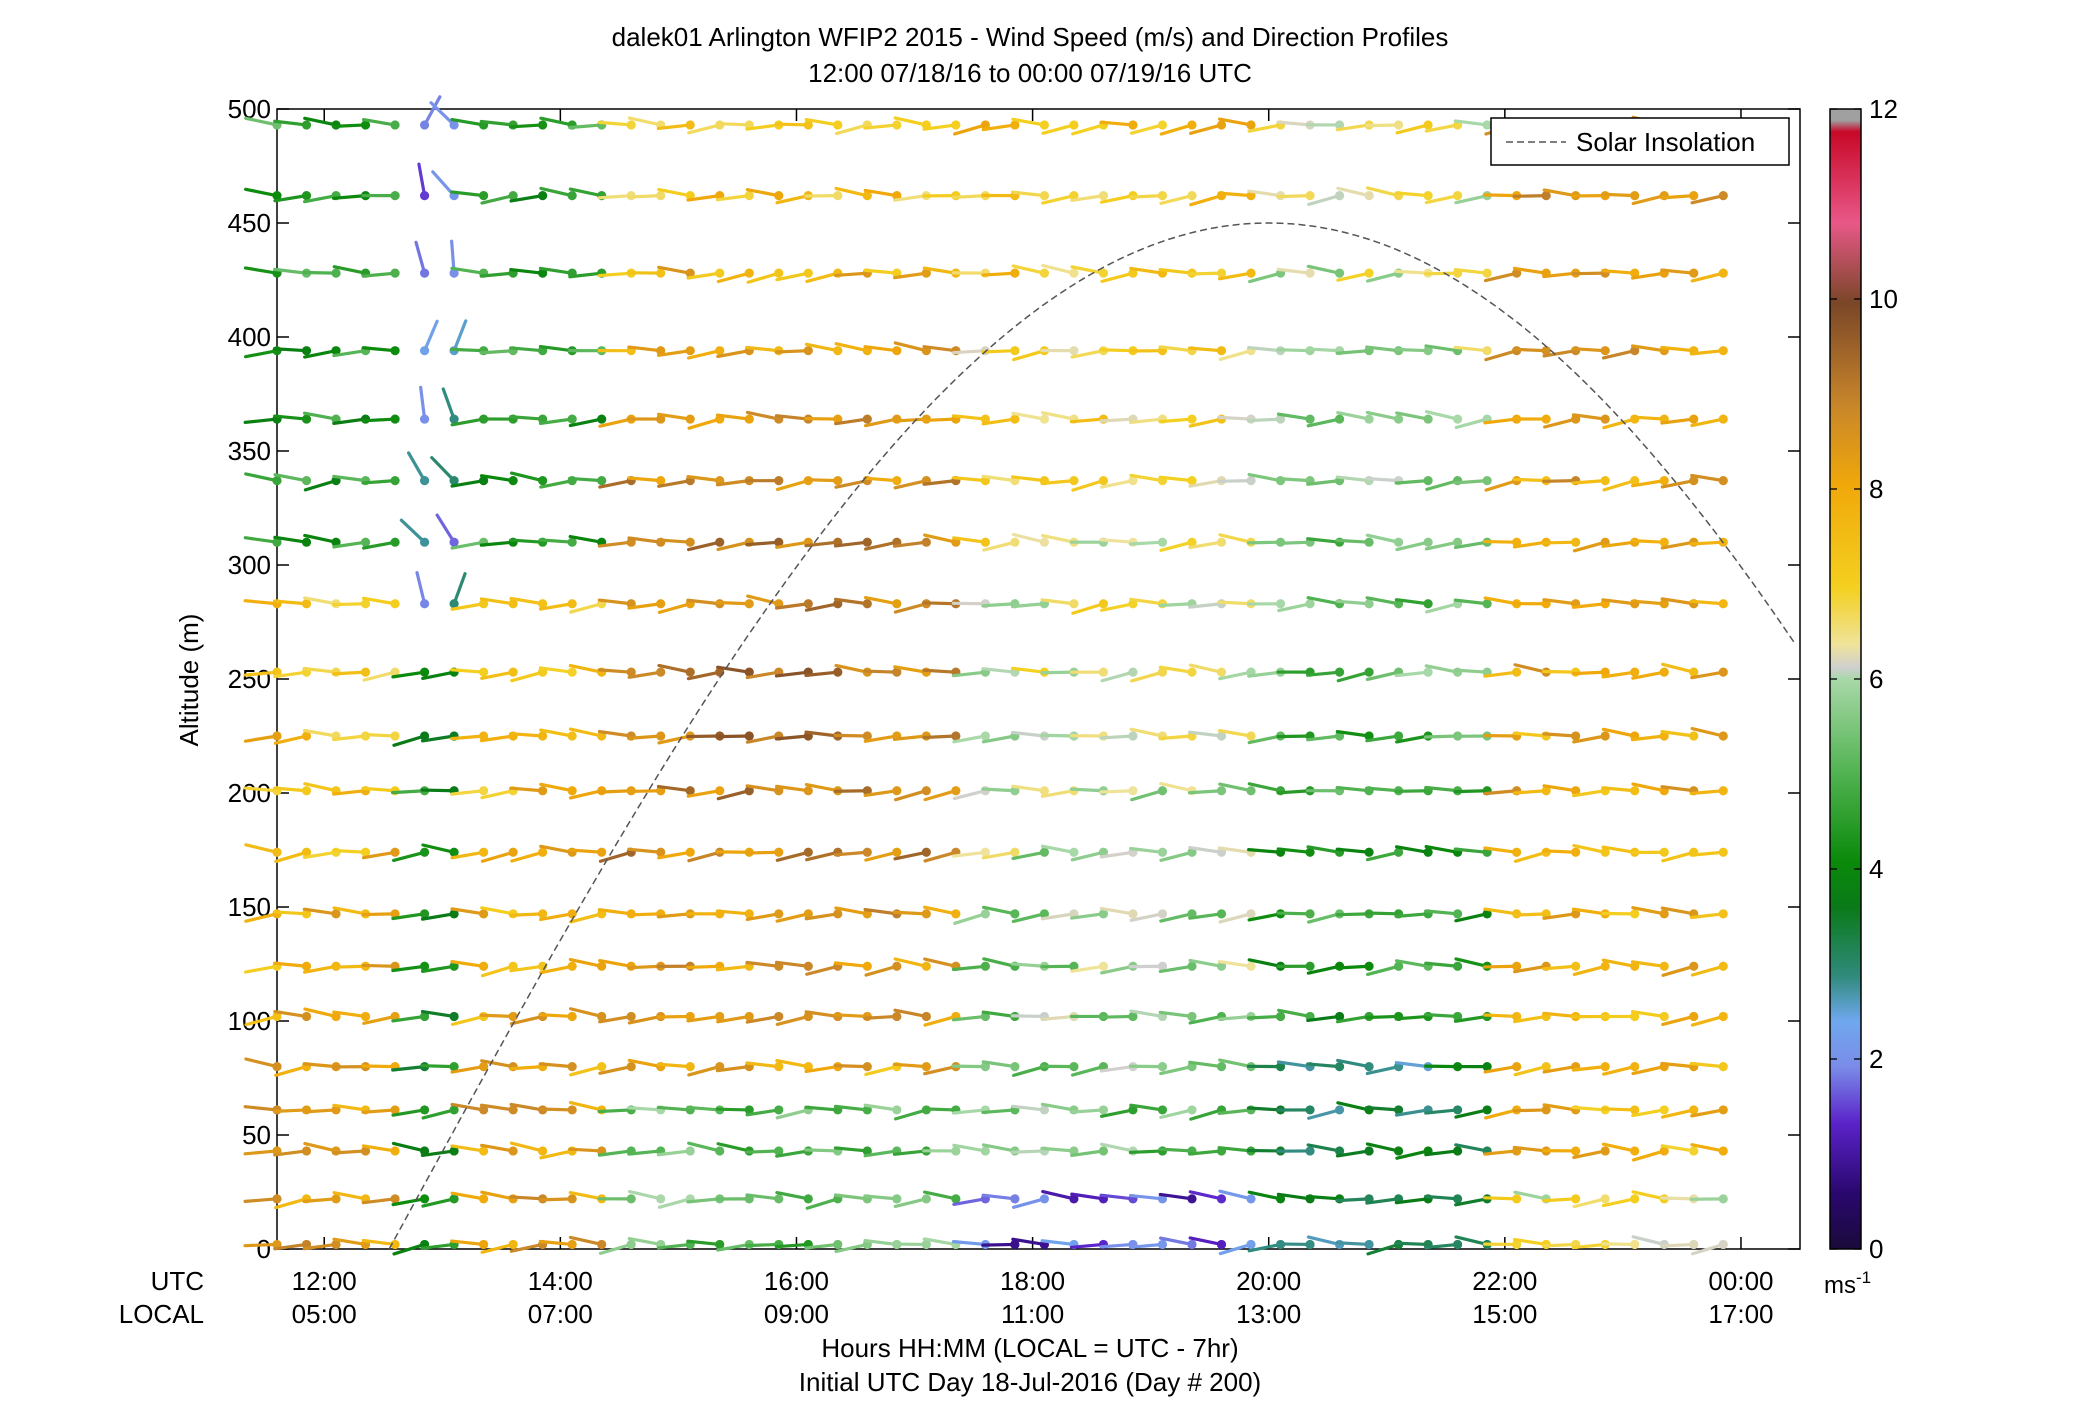 This screenshot has width=2098, height=1425. What do you see at coordinates (249, 337) in the screenshot?
I see `y-tick-label: 400` at bounding box center [249, 337].